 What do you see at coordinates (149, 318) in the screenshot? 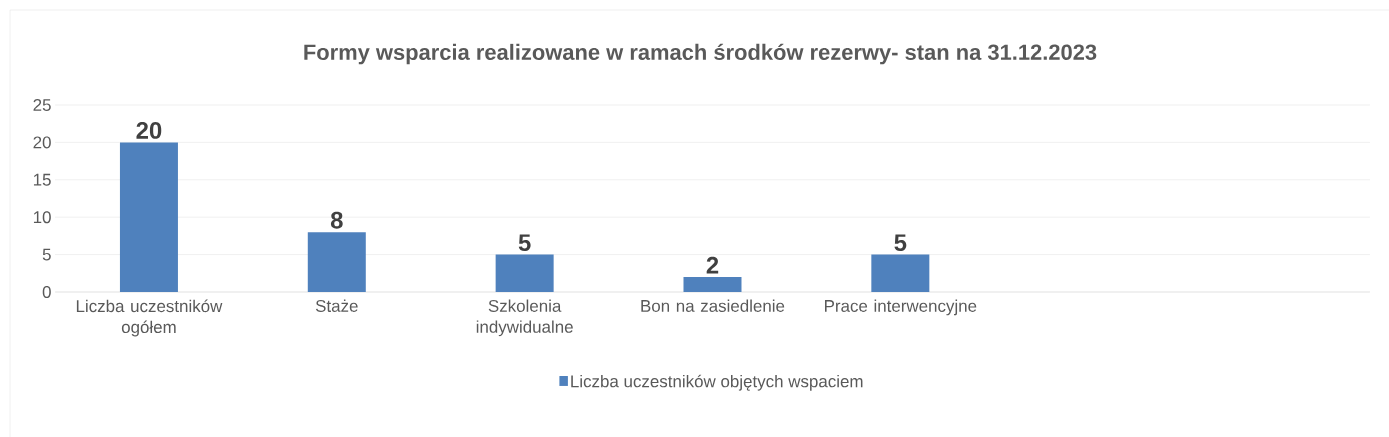
I see `x-tick-label: Liczba uczestników ogółem` at bounding box center [149, 318].